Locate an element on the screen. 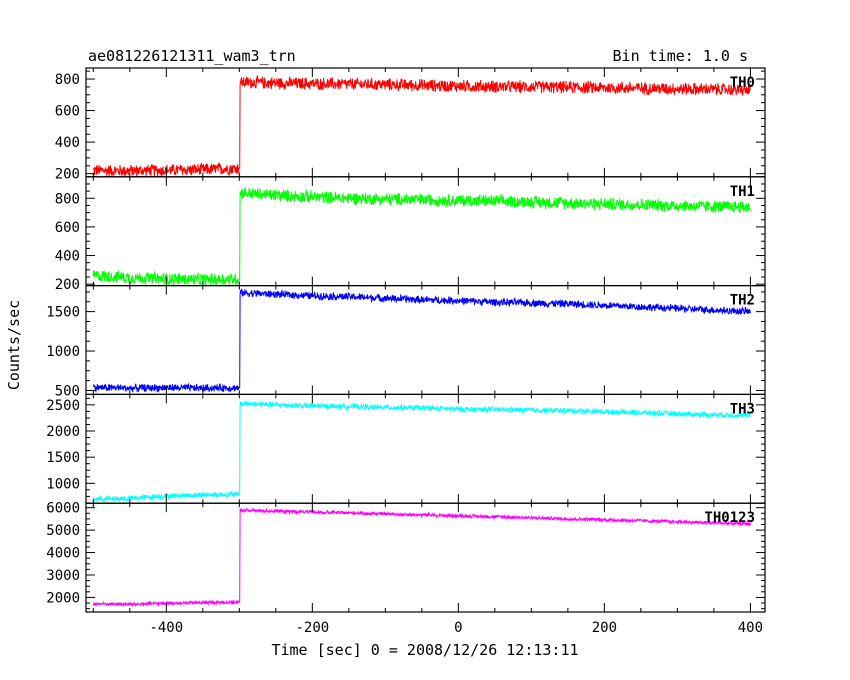 The image size is (850, 680). panel-frame-th2 is located at coordinates (425, 340).